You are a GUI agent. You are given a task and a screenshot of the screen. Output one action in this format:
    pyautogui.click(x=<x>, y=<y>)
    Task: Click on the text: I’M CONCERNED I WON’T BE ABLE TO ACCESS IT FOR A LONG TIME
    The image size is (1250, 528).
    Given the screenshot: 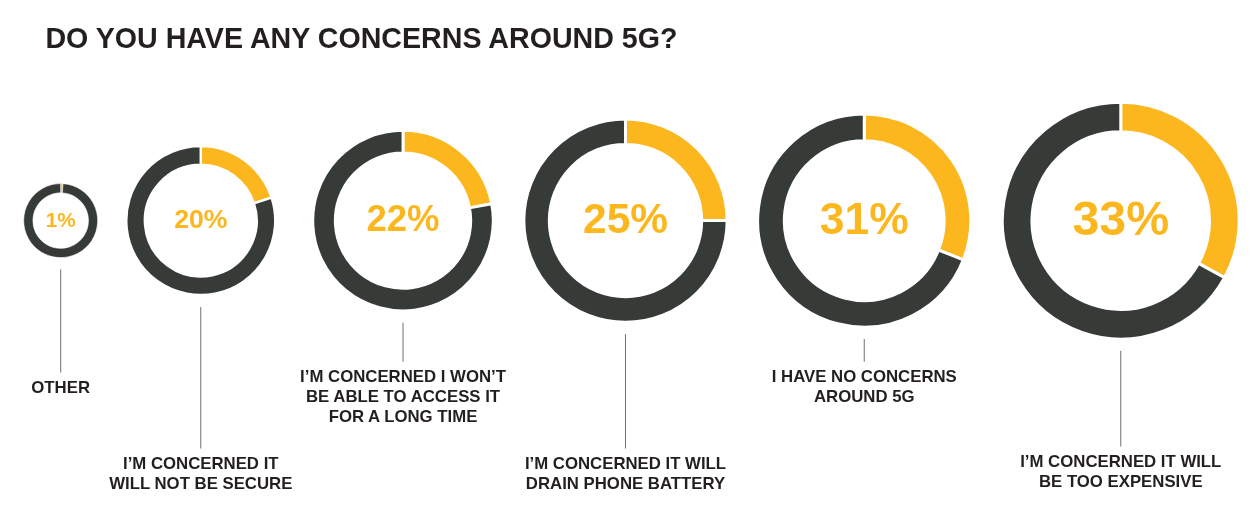 What is the action you would take?
    pyautogui.click(x=403, y=396)
    